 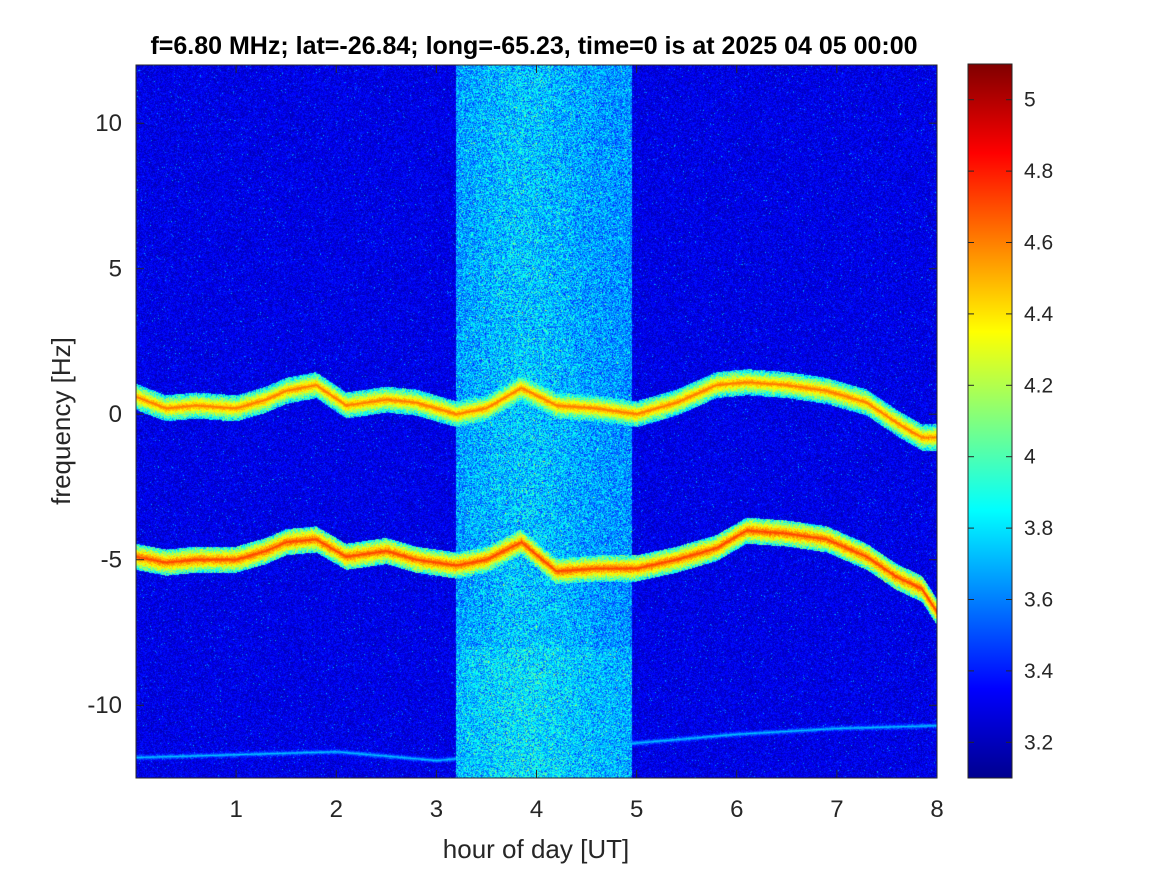 What do you see at coordinates (115, 269) in the screenshot?
I see `y-tick-label: 5` at bounding box center [115, 269].